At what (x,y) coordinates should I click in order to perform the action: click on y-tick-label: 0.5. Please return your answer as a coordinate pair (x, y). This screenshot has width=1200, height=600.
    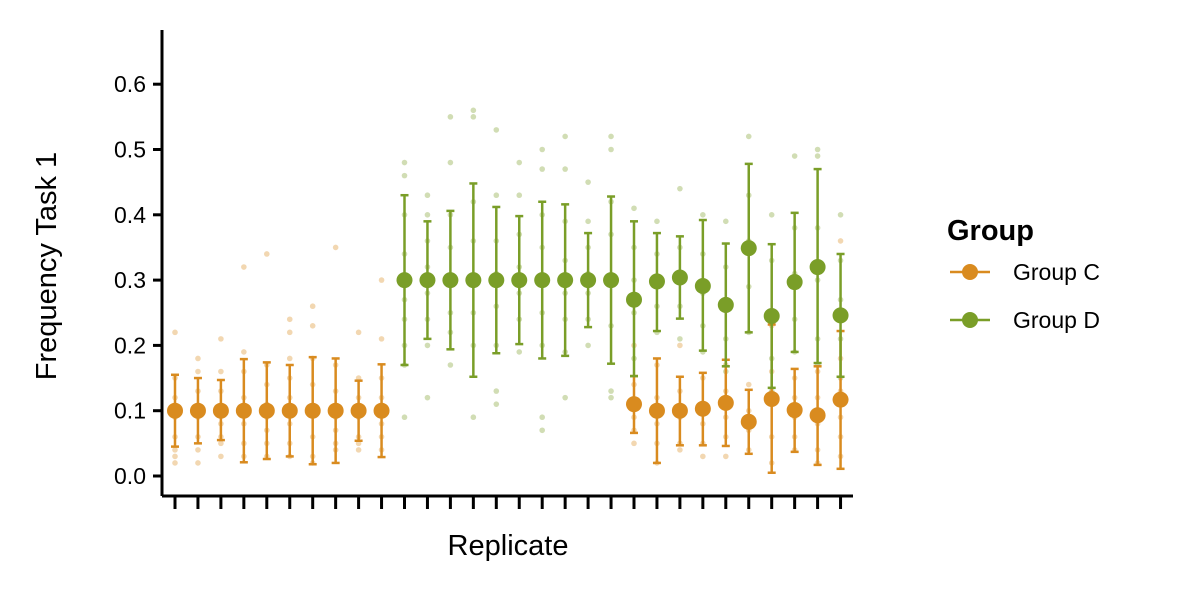
    Looking at the image, I should click on (130, 150).